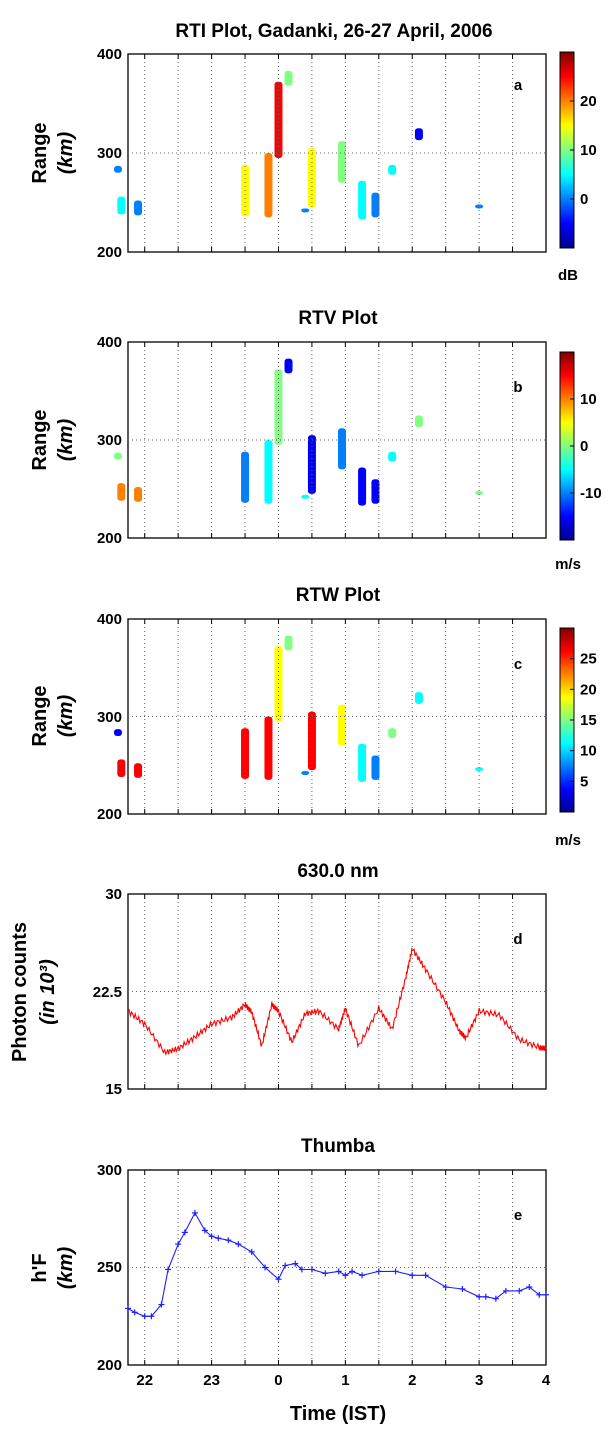 Image resolution: width=613 pixels, height=1435 pixels. What do you see at coordinates (113, 1089) in the screenshot?
I see `y-tick-label: 15` at bounding box center [113, 1089].